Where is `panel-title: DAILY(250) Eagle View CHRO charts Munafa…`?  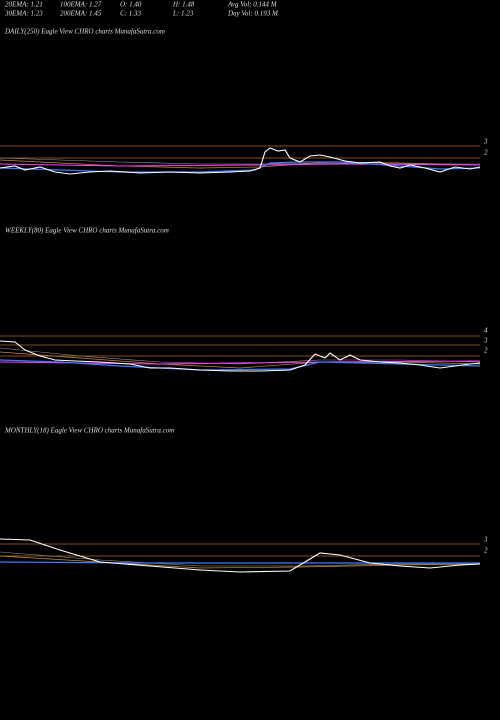 panel-title: DAILY(250) Eagle View CHRO charts Munafa… is located at coordinates (84, 32).